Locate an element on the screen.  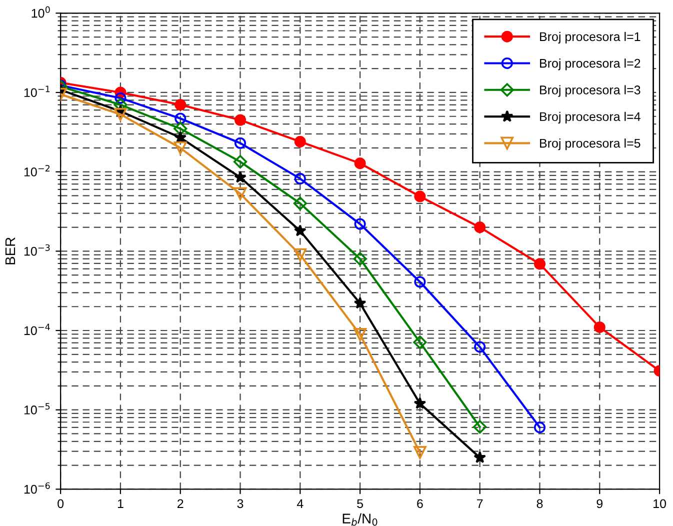
y-tick-label: 10$^{−2}$ is located at coordinates (37, 170).